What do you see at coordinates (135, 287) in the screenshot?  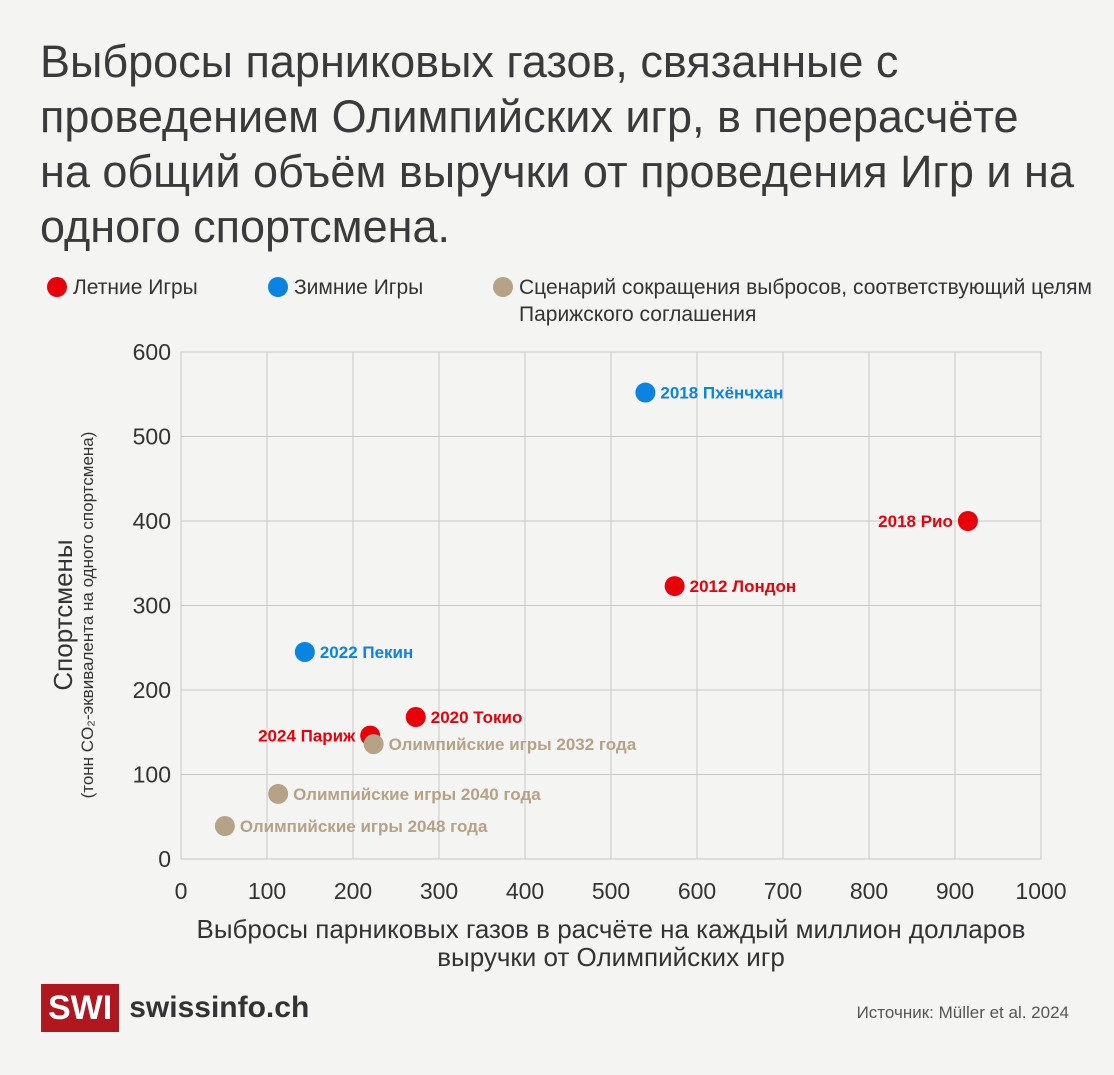 I see `legend-label: Летние Игры` at bounding box center [135, 287].